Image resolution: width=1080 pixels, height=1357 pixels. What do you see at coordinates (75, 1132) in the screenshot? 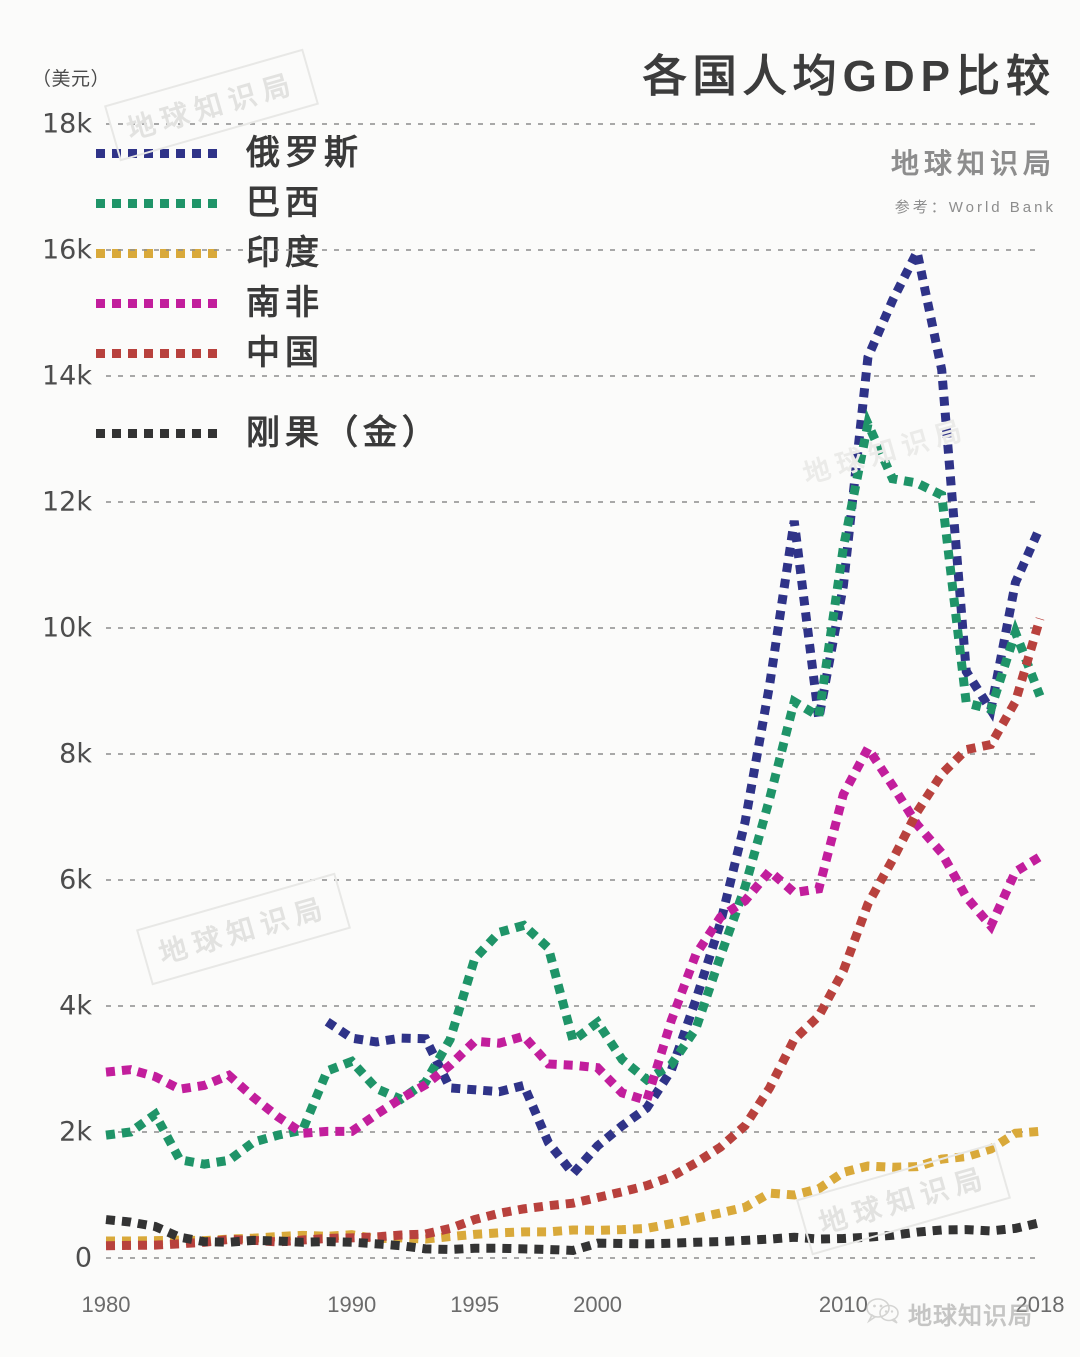
I see `y-axis-tick-label: 2k` at bounding box center [75, 1132].